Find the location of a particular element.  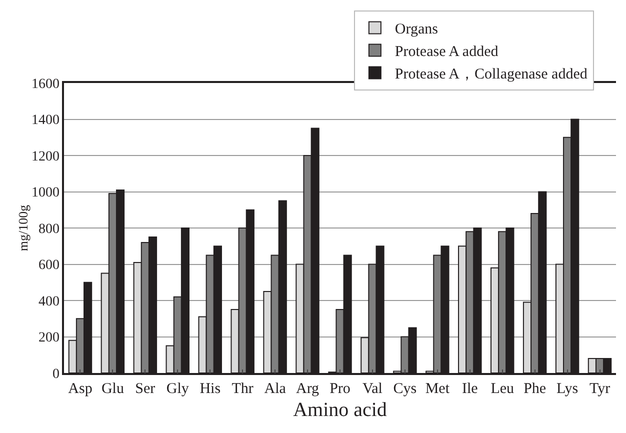

x-tick-label: Gly is located at coordinates (178, 388).